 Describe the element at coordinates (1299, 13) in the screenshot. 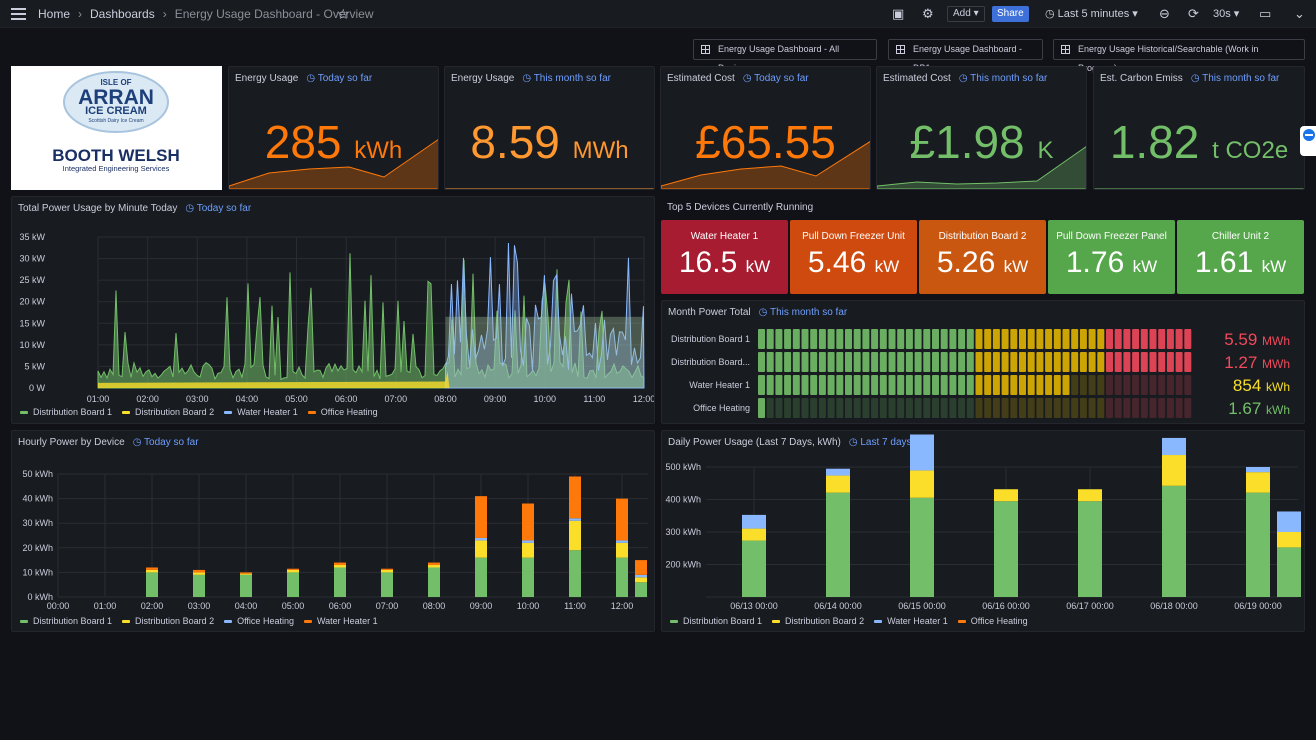

I see `chevron-down-icon: ⌄` at that location.